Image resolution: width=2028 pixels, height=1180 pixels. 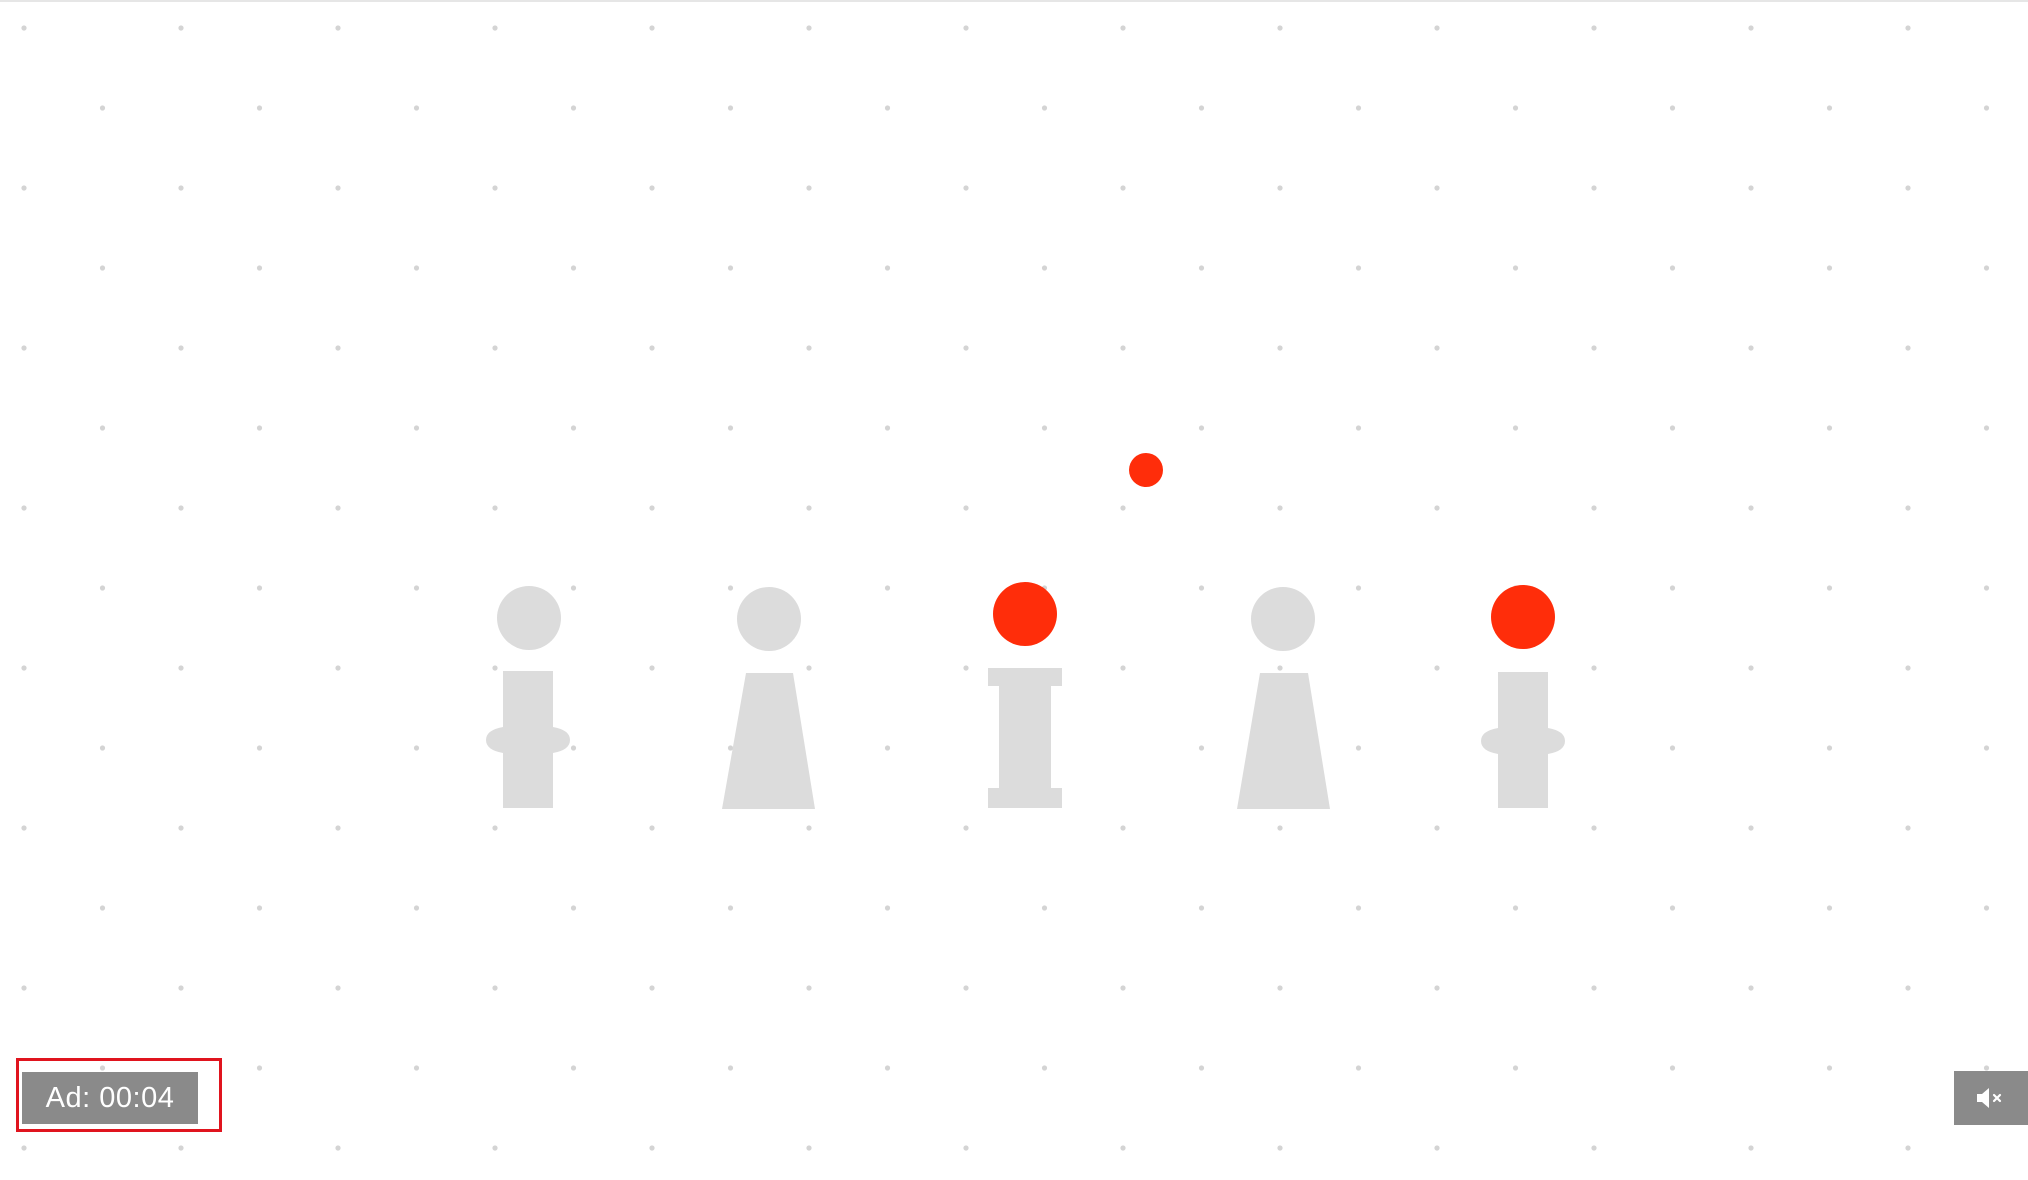 What do you see at coordinates (1991, 1098) in the screenshot?
I see `mute-button` at bounding box center [1991, 1098].